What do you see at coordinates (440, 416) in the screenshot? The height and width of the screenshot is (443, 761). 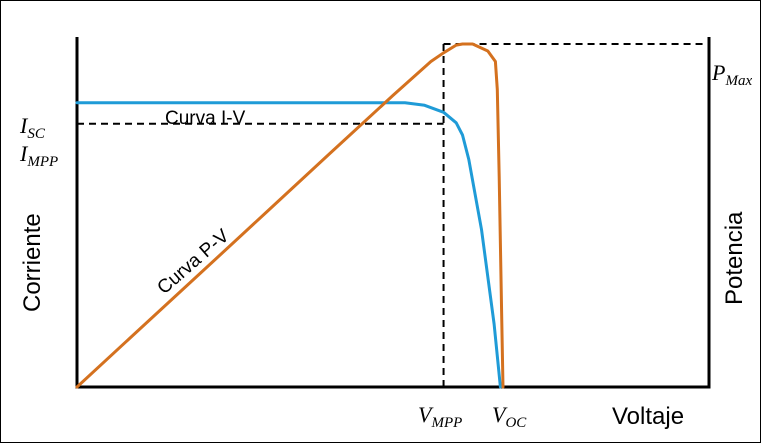 I see `vmpp-label: VMPP` at bounding box center [440, 416].